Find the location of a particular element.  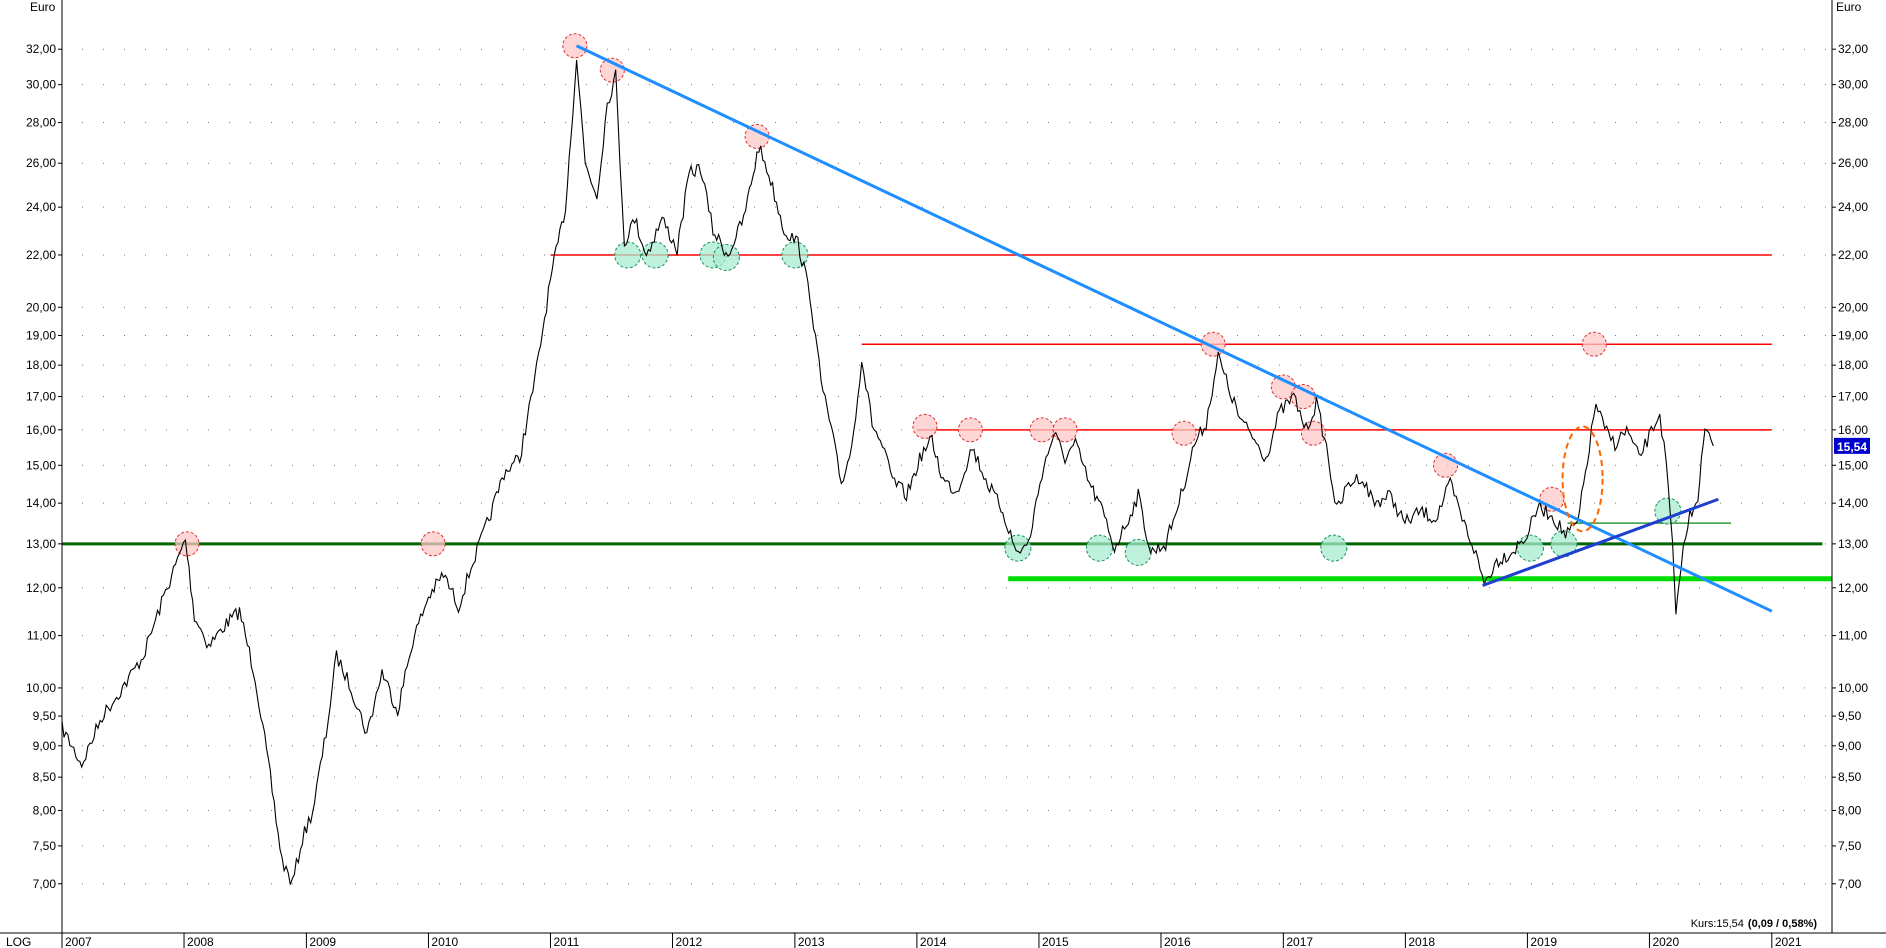

x-tick-label-8: 2015 is located at coordinates (1055, 941).